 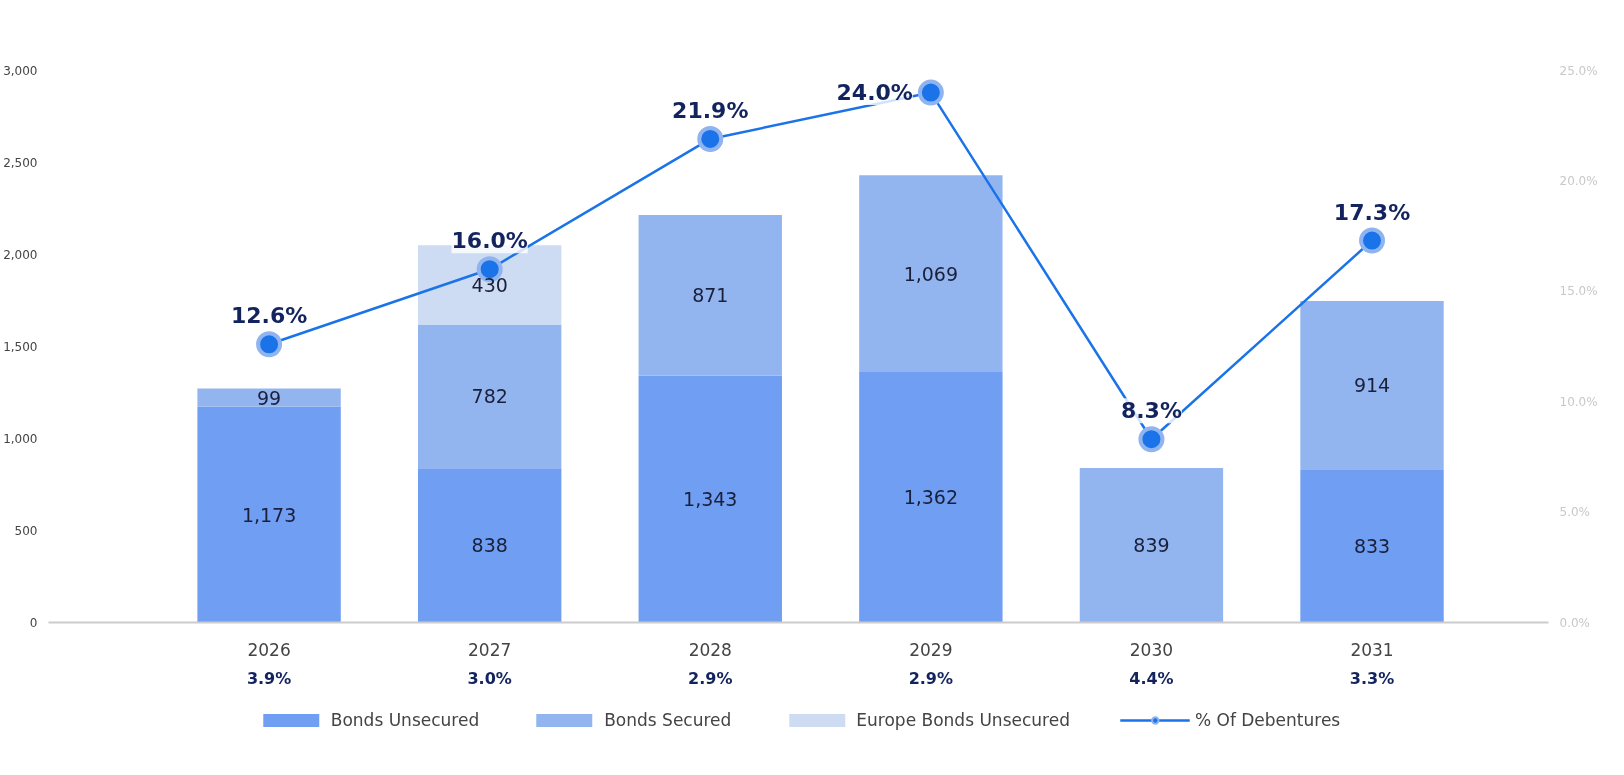 What do you see at coordinates (1151, 411) in the screenshot?
I see `data-label: 8.3%` at bounding box center [1151, 411].